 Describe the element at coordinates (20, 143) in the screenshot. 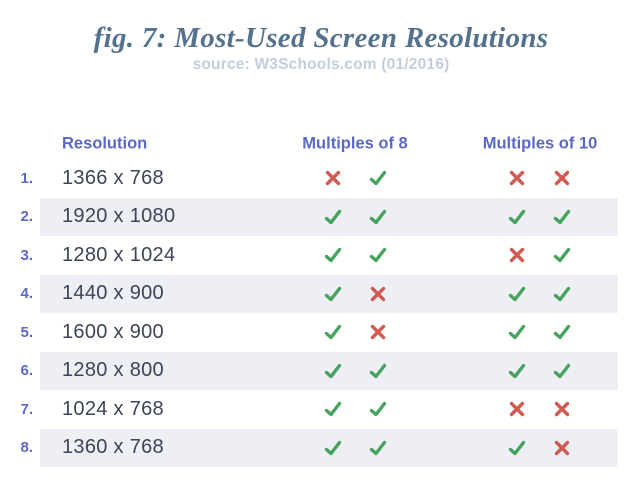

I see `row-number-header-spacer` at that location.